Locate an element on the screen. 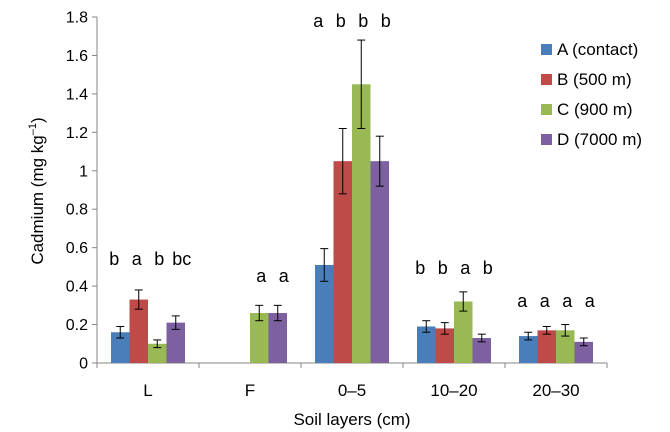 Image resolution: width=670 pixels, height=432 pixels. x-axis-title: Soil layers (cm) is located at coordinates (351, 419).